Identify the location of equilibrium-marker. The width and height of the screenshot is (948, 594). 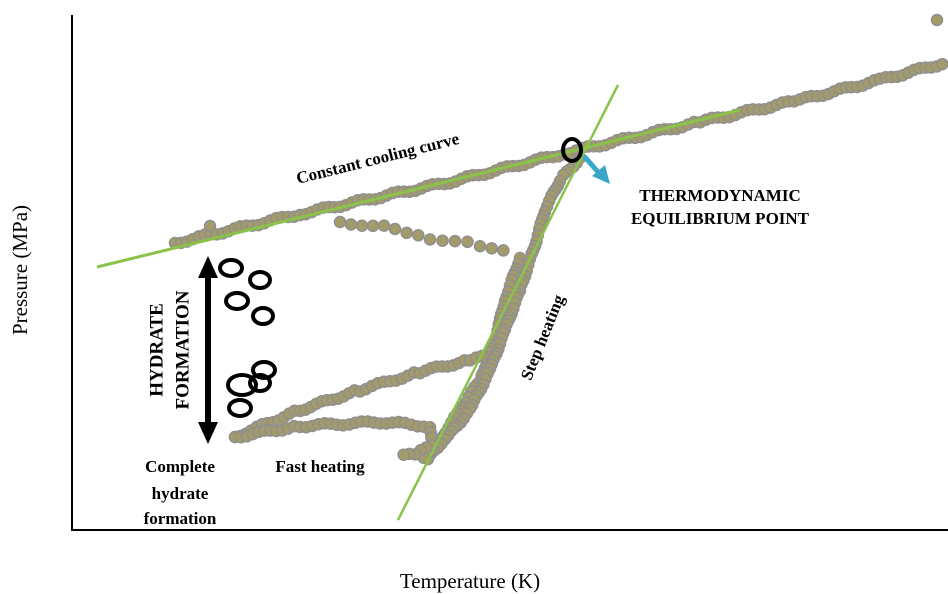
(572, 150).